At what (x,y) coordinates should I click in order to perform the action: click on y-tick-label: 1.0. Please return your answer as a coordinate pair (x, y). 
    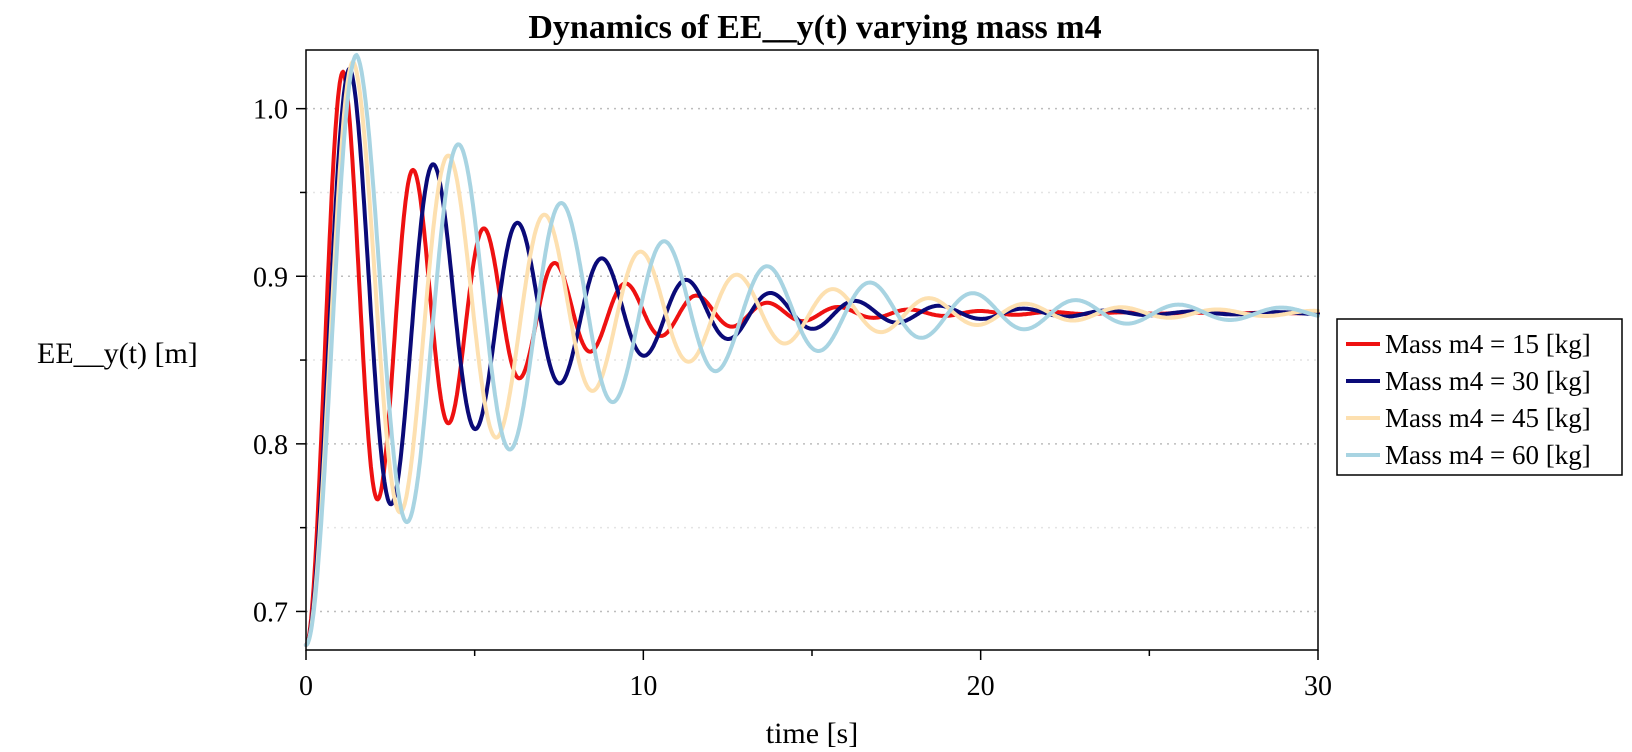
    Looking at the image, I should click on (270, 110).